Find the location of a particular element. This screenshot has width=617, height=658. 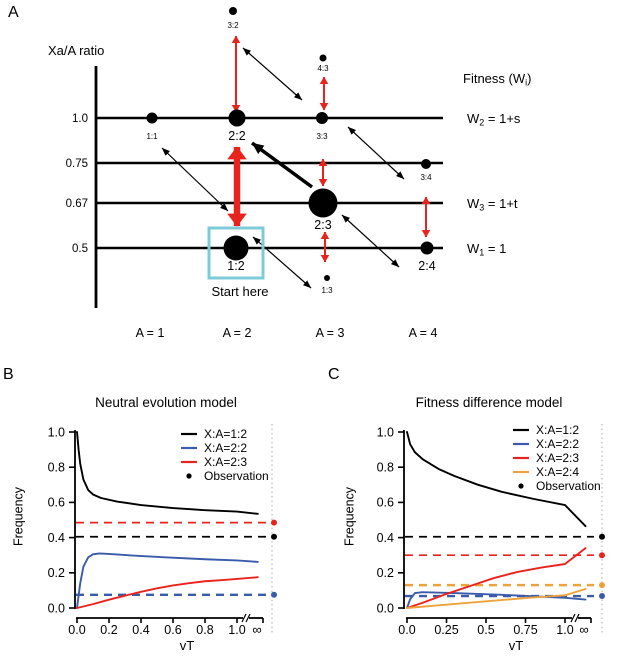

state-label-4-3: 4:3 is located at coordinates (323, 68).